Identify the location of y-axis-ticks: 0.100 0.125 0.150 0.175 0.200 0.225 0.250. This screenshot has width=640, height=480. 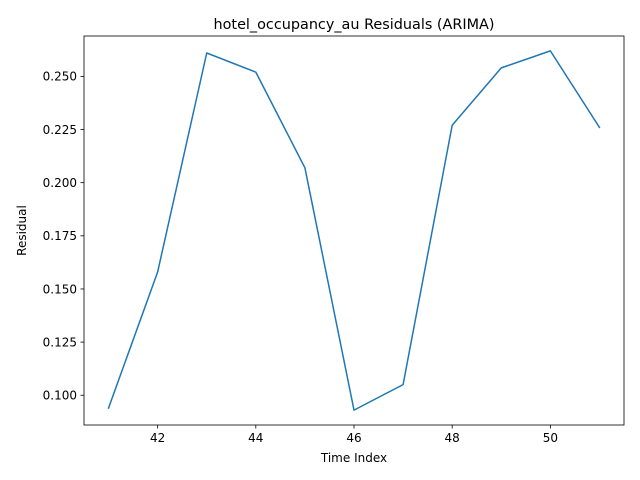
(63, 236).